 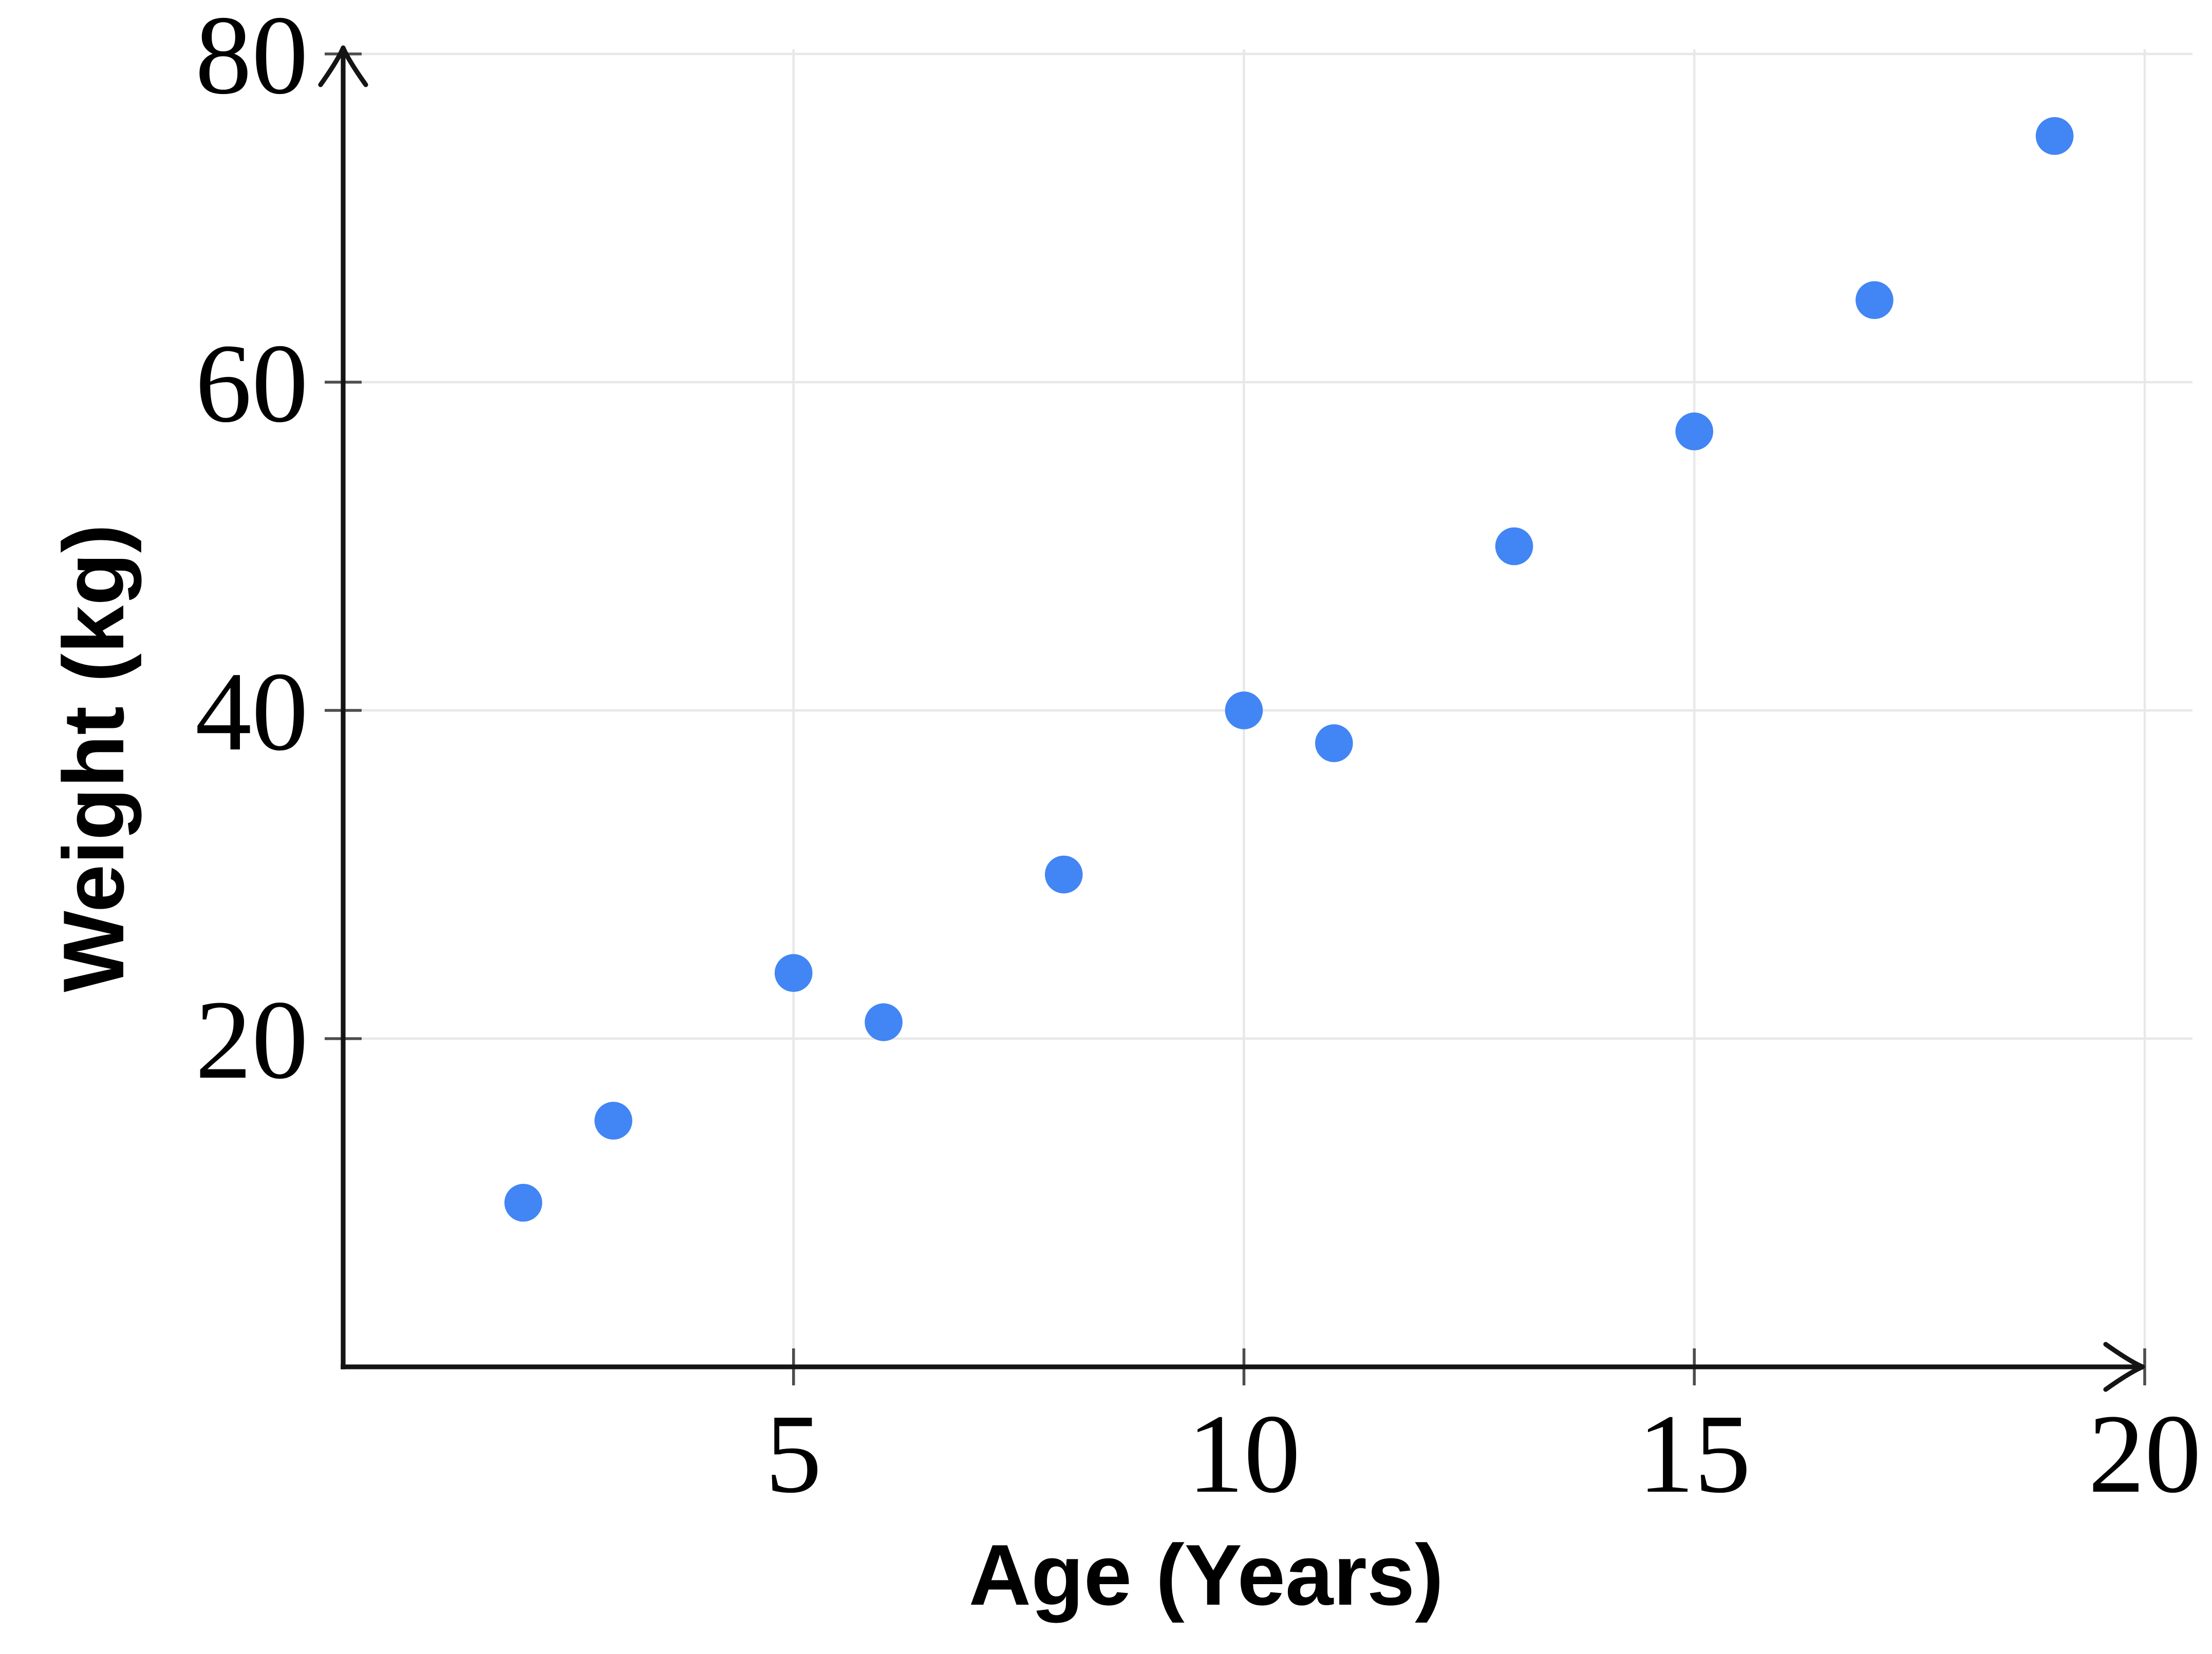 I want to click on x-tick-label-10: 10, so click(x=1244, y=1454).